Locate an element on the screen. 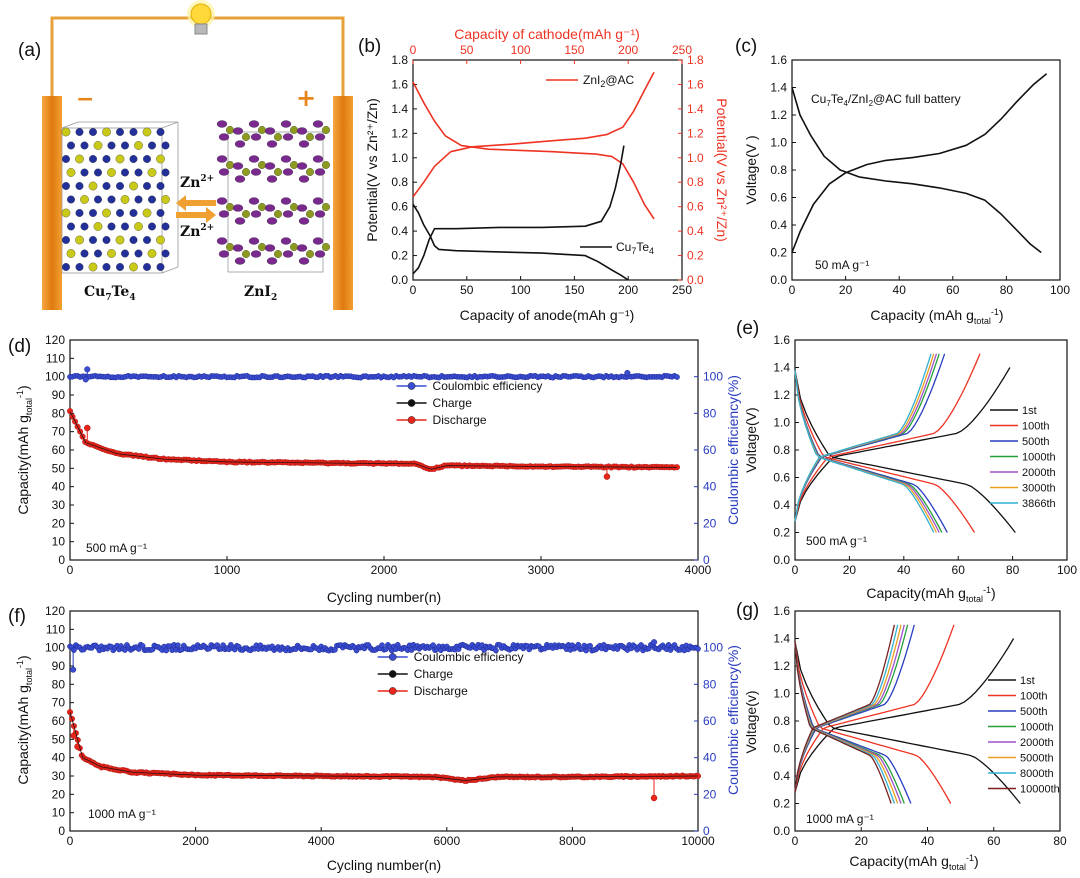 The width and height of the screenshot is (1080, 878). x-tick-label-d: 3000 is located at coordinates (541, 570).